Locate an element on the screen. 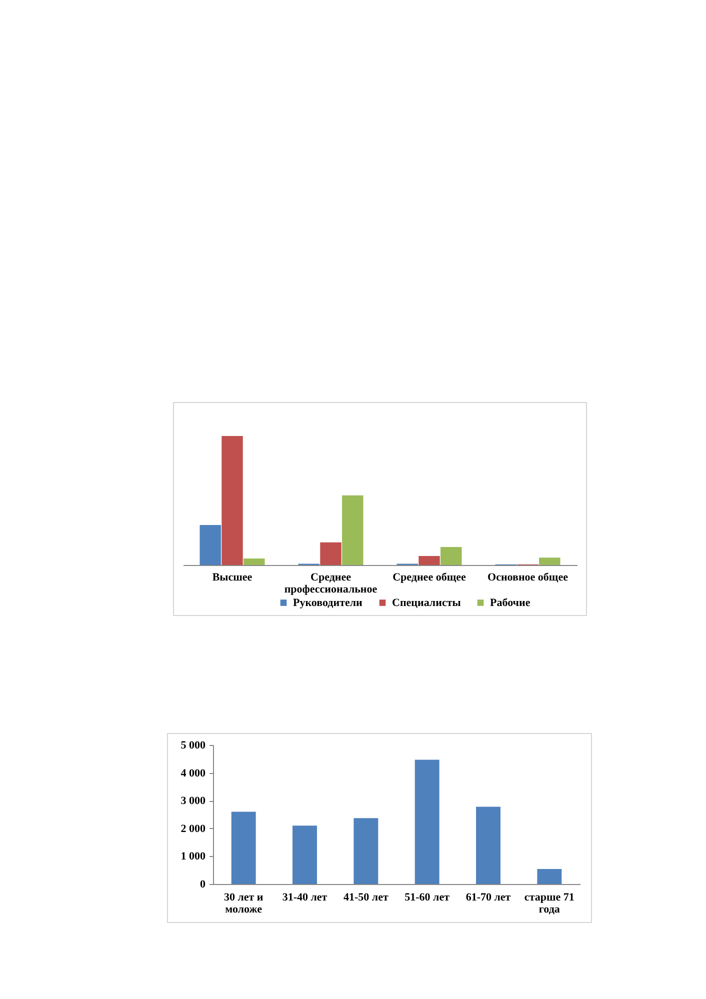 This screenshot has height=999, width=706. x-tick-label: 61-70 лет is located at coordinates (489, 898).